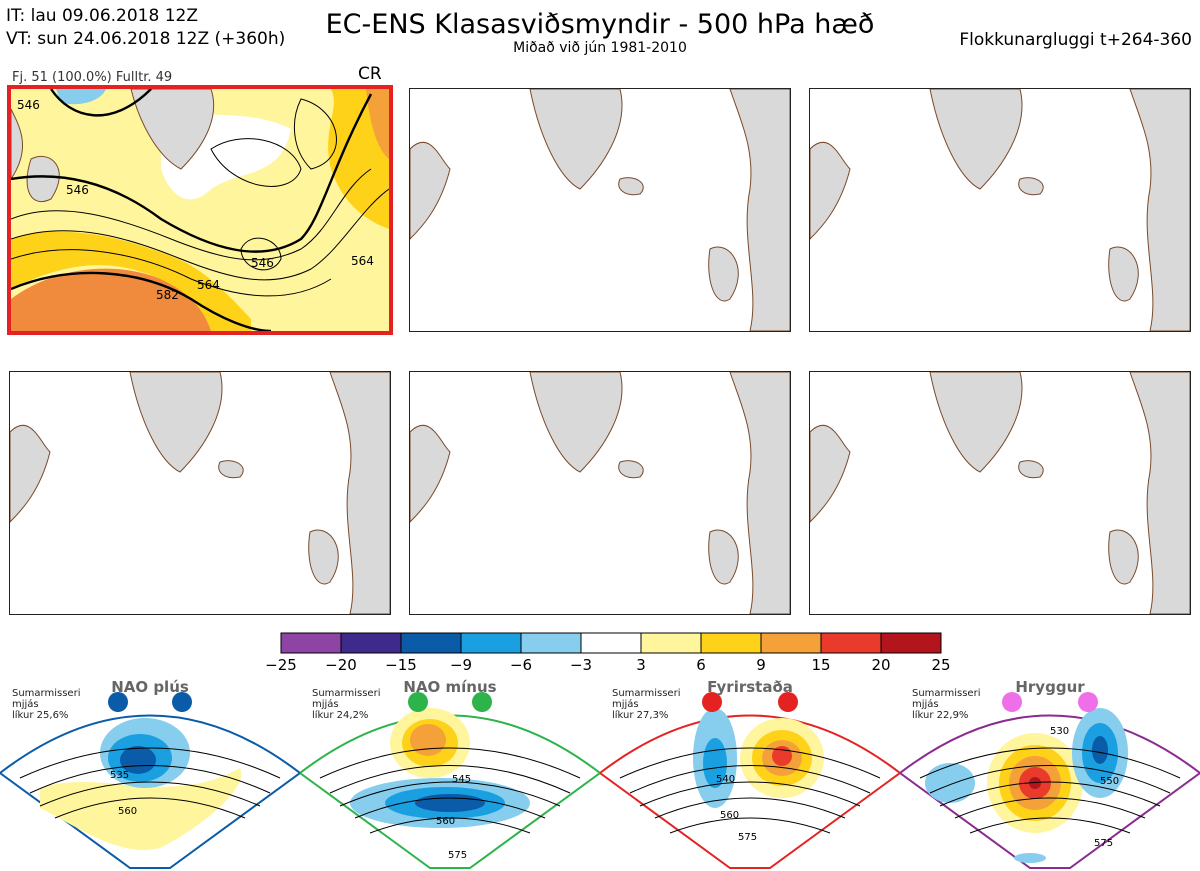  Describe the element at coordinates (1075, 40) in the screenshot. I see `classification-window: Flokkunargluggi t+264-360` at that location.